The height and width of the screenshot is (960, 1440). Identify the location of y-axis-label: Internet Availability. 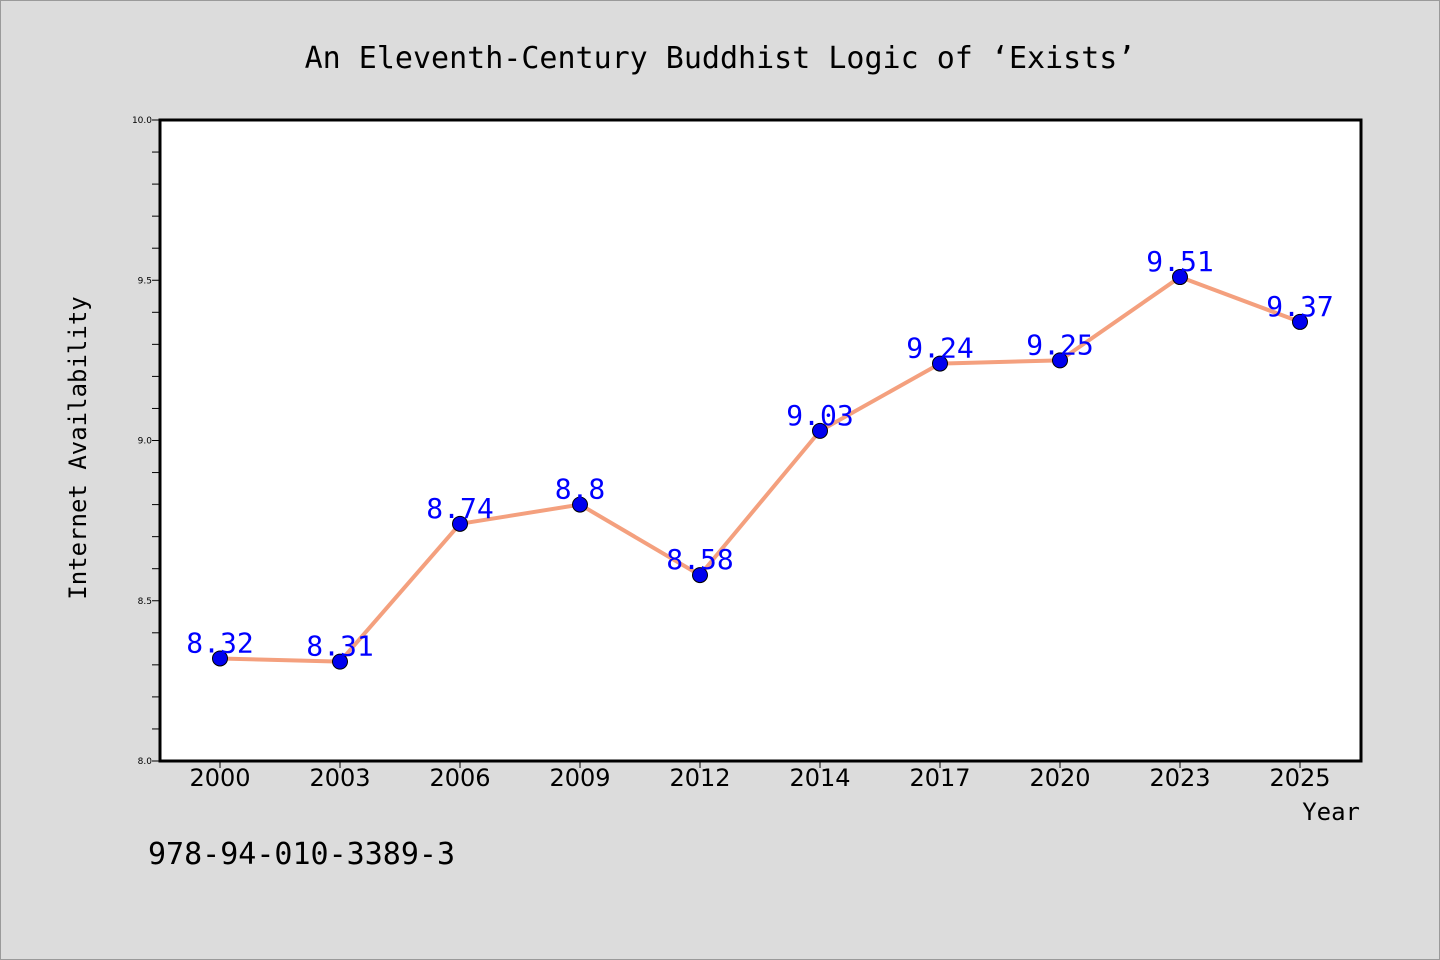
(78, 447).